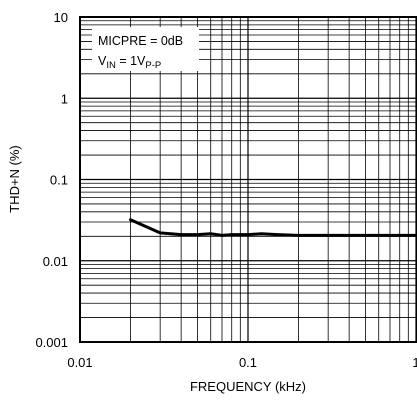  What do you see at coordinates (61, 17) in the screenshot?
I see `y-tick-label: 10` at bounding box center [61, 17].